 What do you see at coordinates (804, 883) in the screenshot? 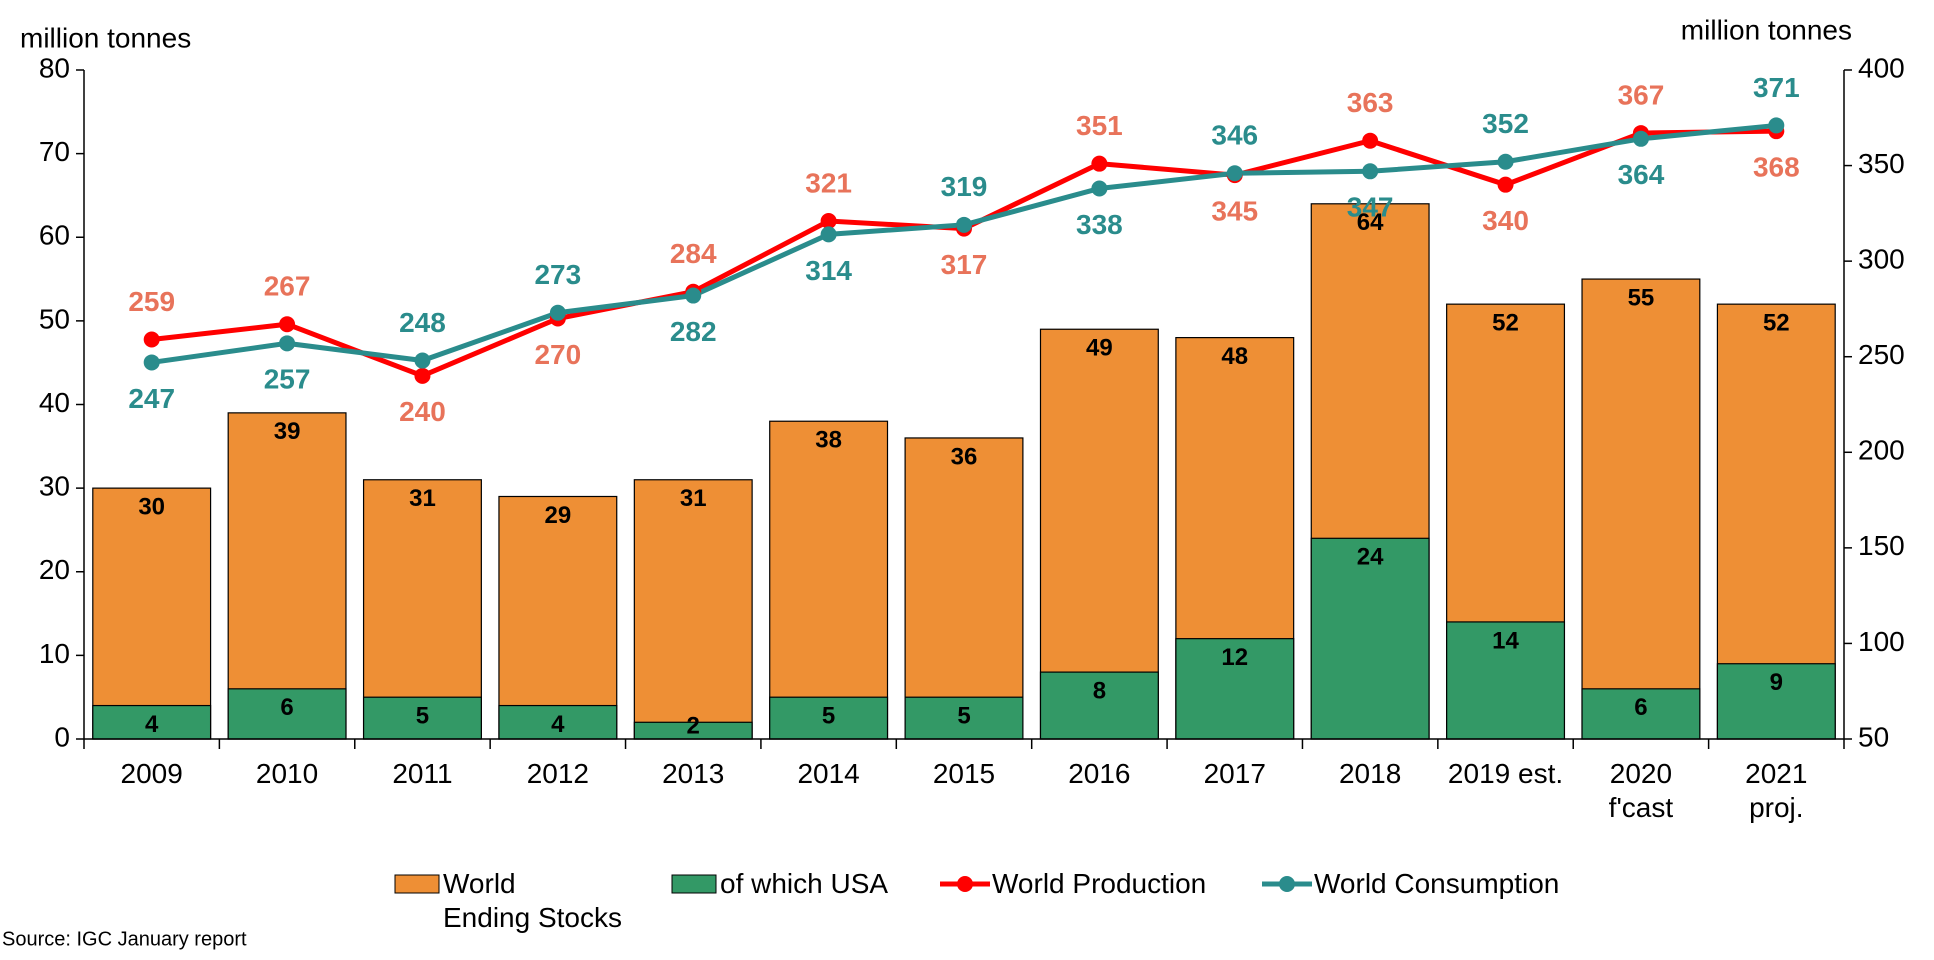
I see `legend-label: of which USA` at bounding box center [804, 883].